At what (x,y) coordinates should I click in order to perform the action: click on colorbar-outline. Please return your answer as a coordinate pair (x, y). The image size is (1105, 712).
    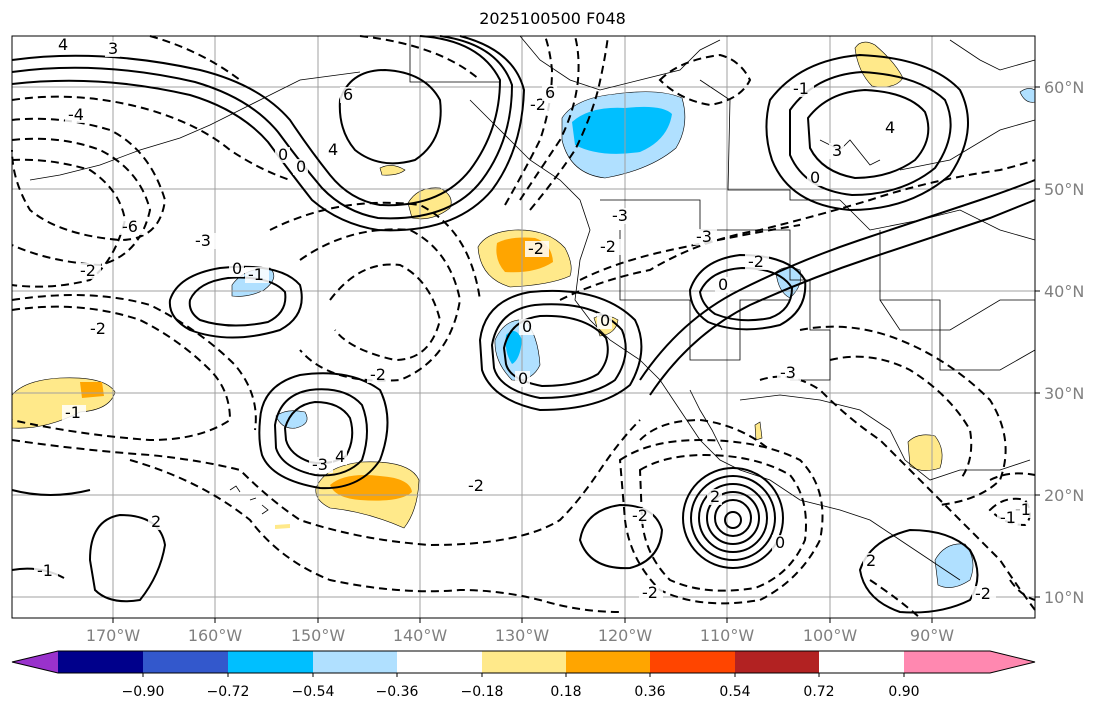
    Looking at the image, I should click on (523, 662).